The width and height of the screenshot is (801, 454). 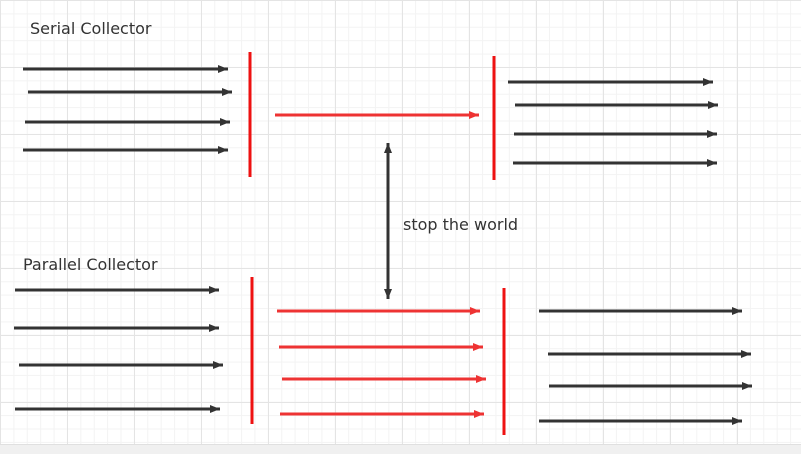 I want to click on serial-app-threads-before, so click(x=127, y=109).